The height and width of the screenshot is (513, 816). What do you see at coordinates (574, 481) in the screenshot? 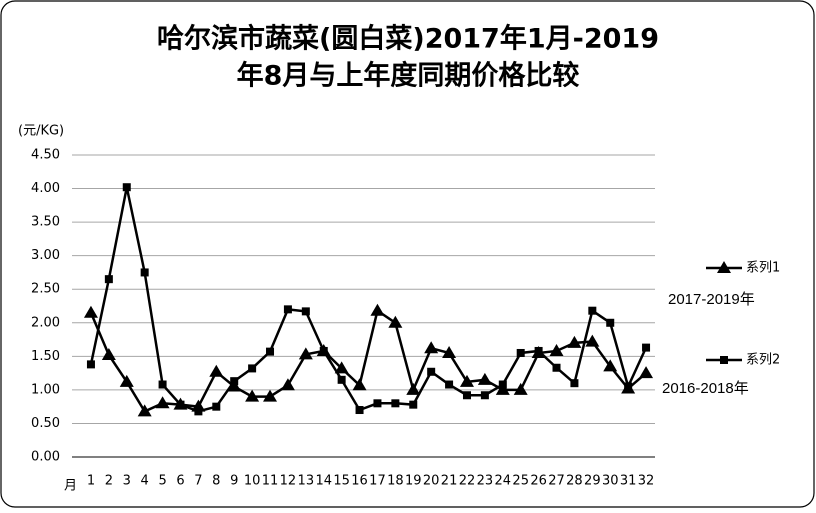
I see `x-tick-label: 28` at bounding box center [574, 481].